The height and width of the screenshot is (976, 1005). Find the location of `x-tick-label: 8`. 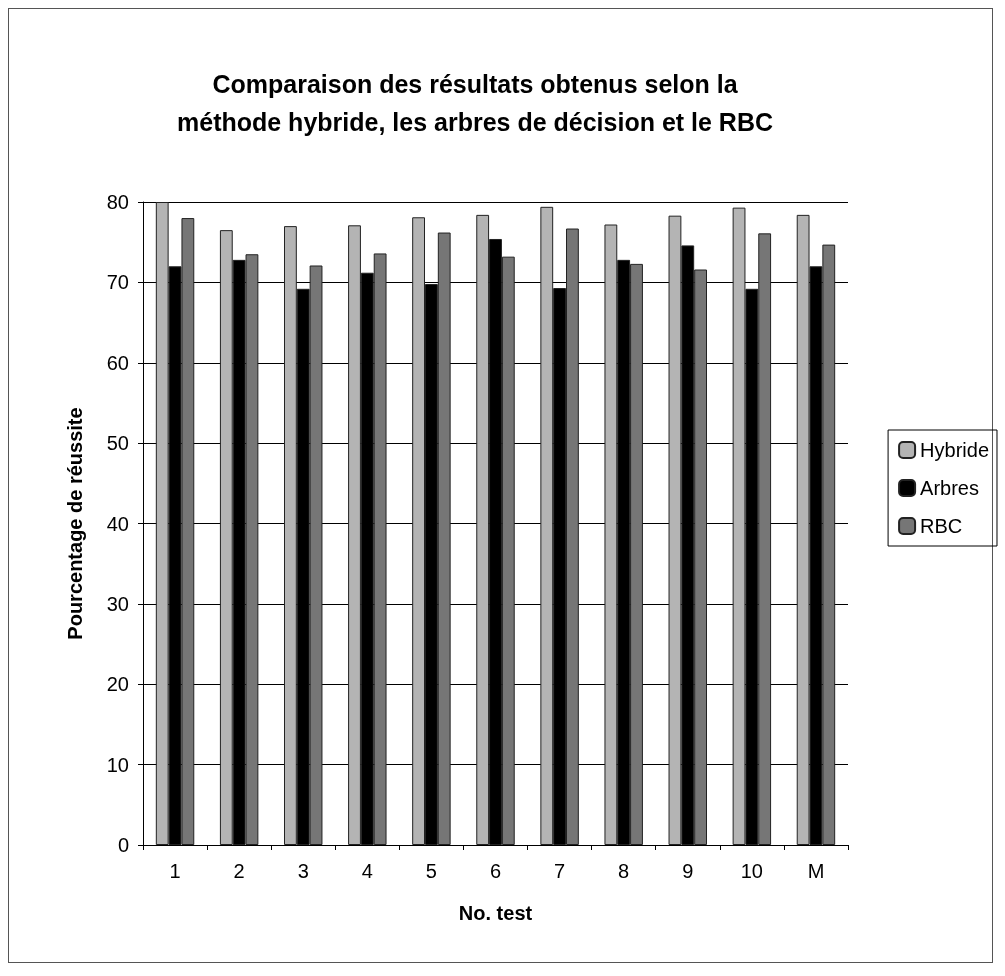

x-tick-label: 8 is located at coordinates (624, 871).